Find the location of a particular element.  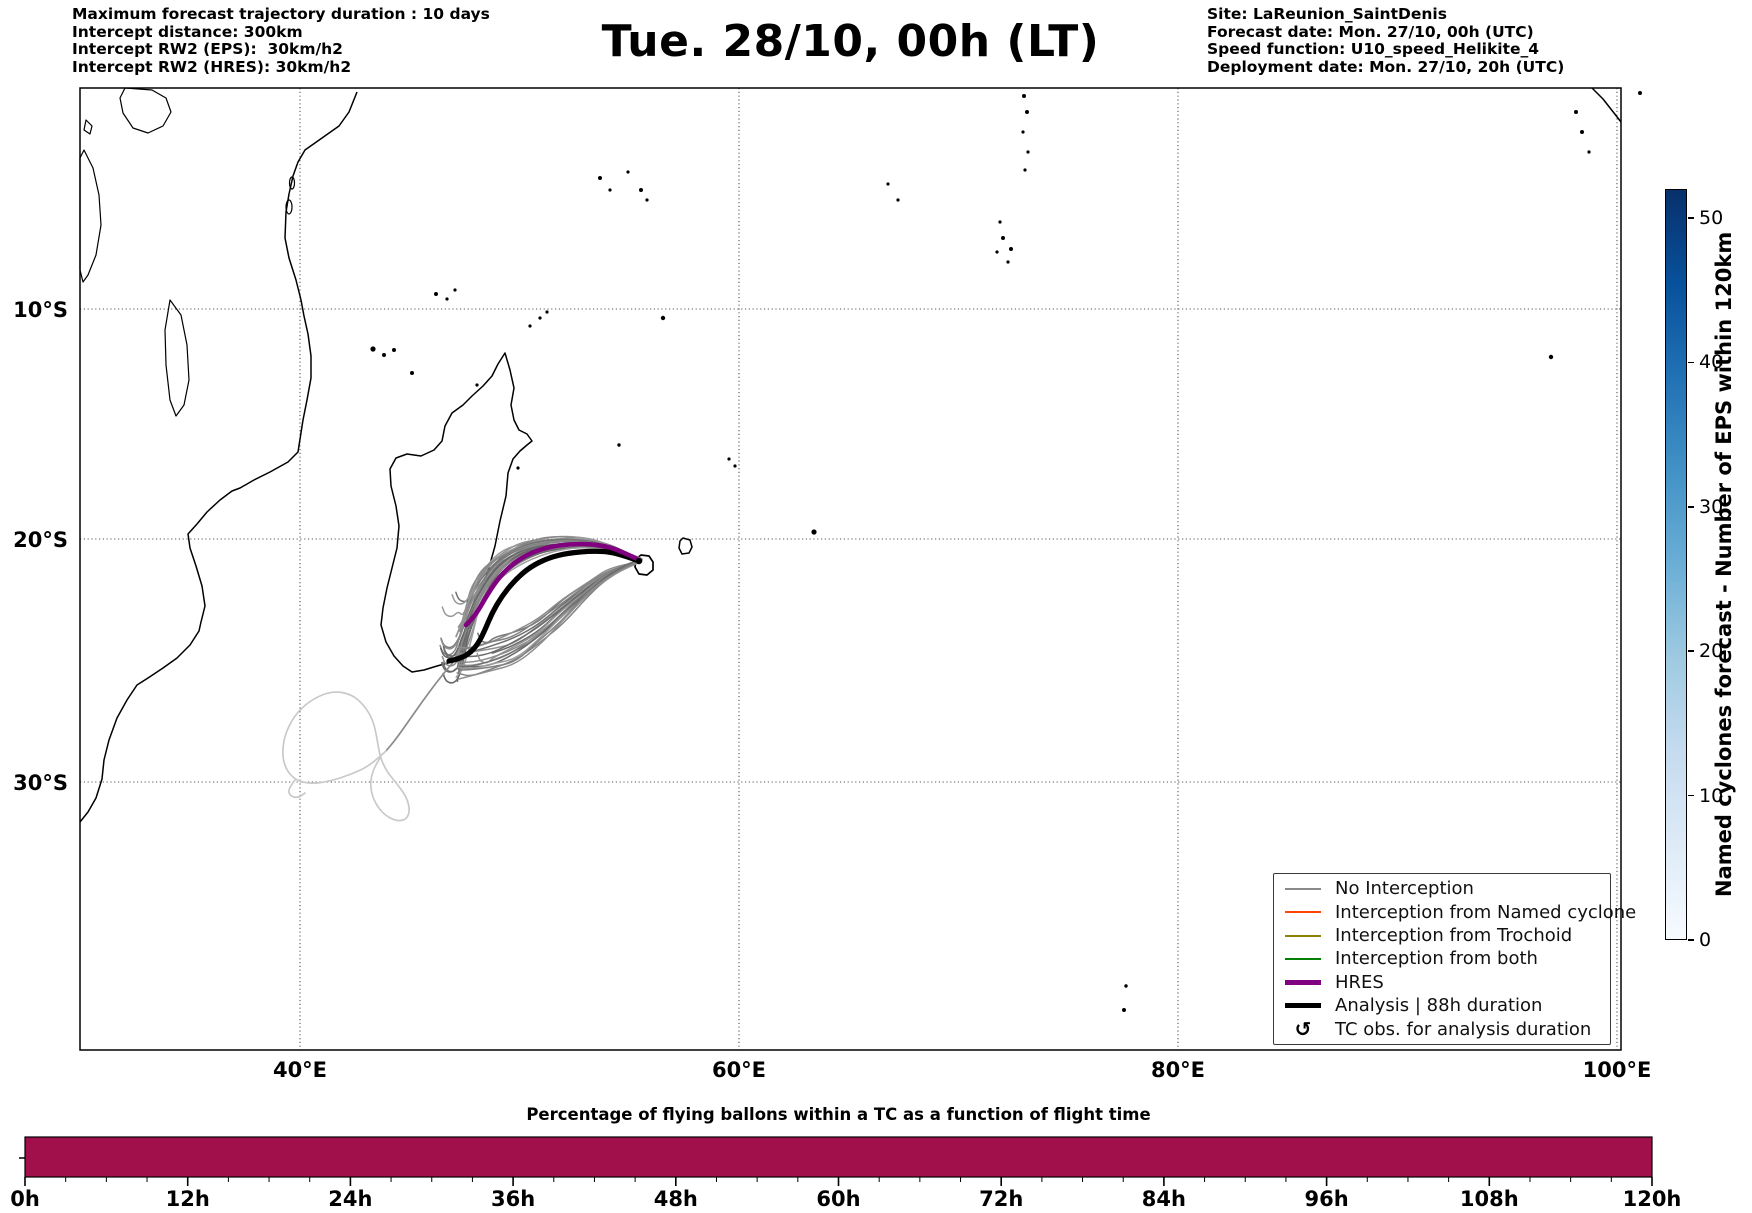

coast-africa is located at coordinates (218, 457).